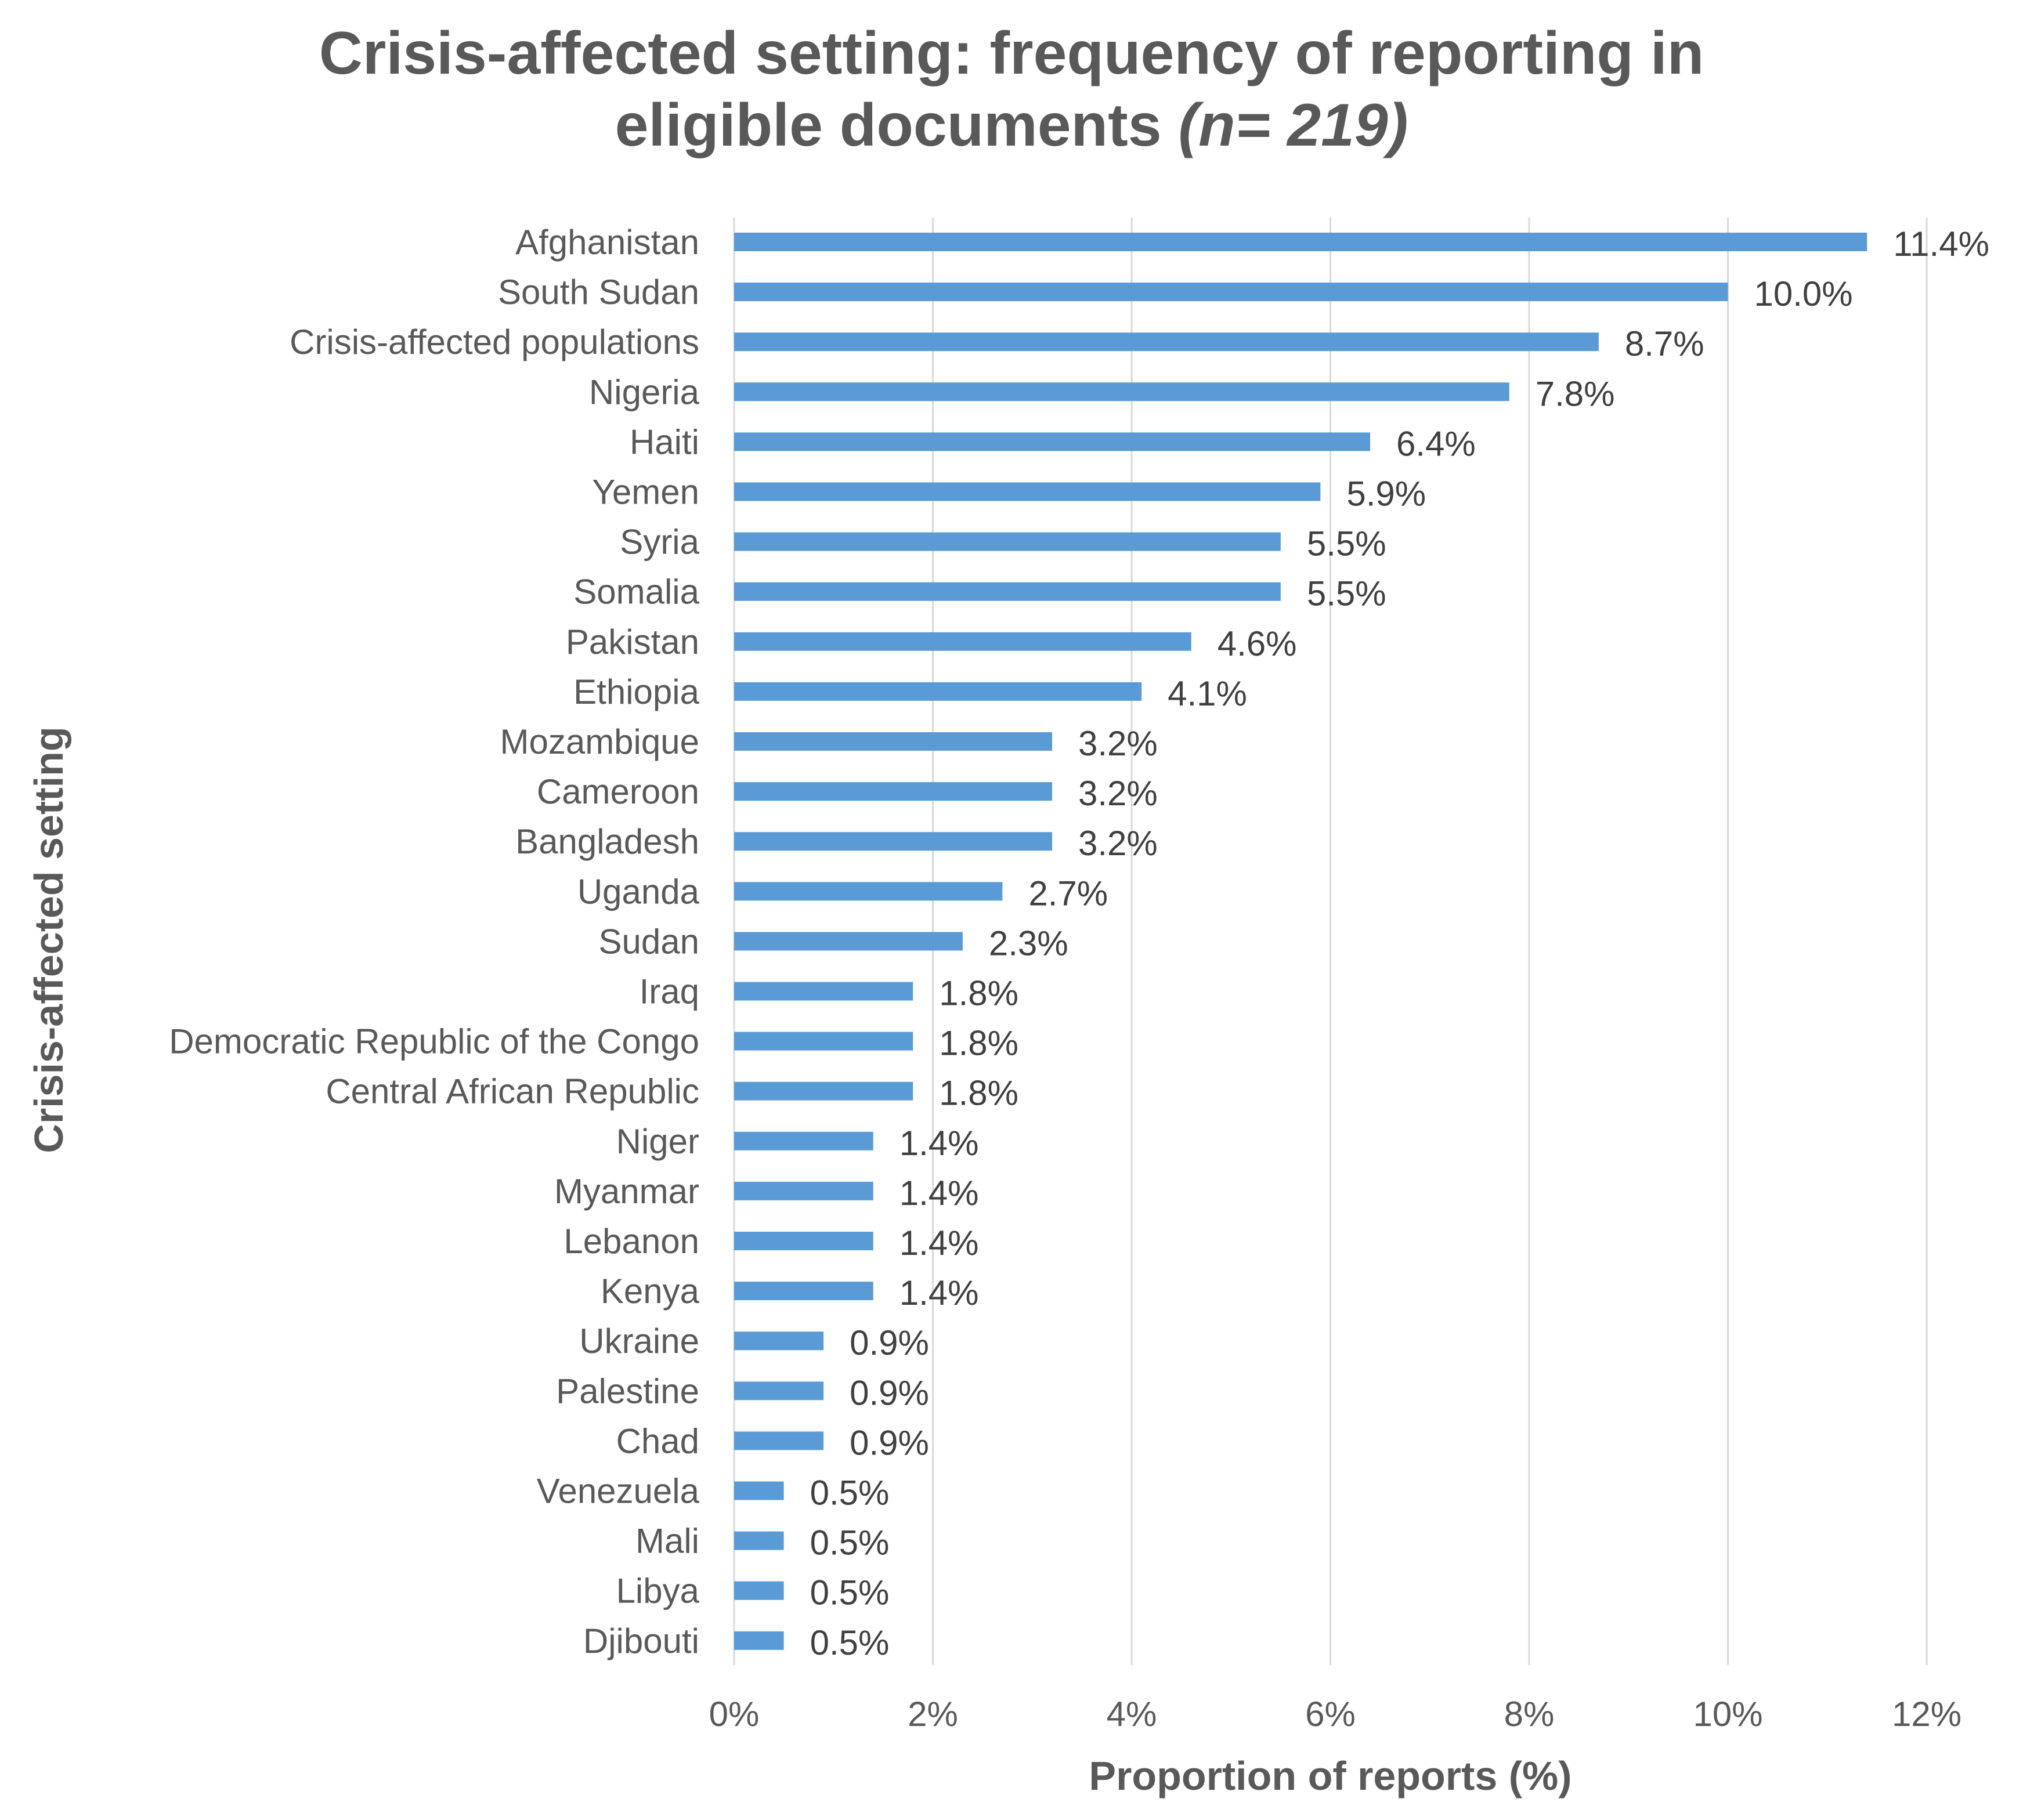 Image resolution: width=2023 pixels, height=1820 pixels. I want to click on category-label: Sudan, so click(649, 941).